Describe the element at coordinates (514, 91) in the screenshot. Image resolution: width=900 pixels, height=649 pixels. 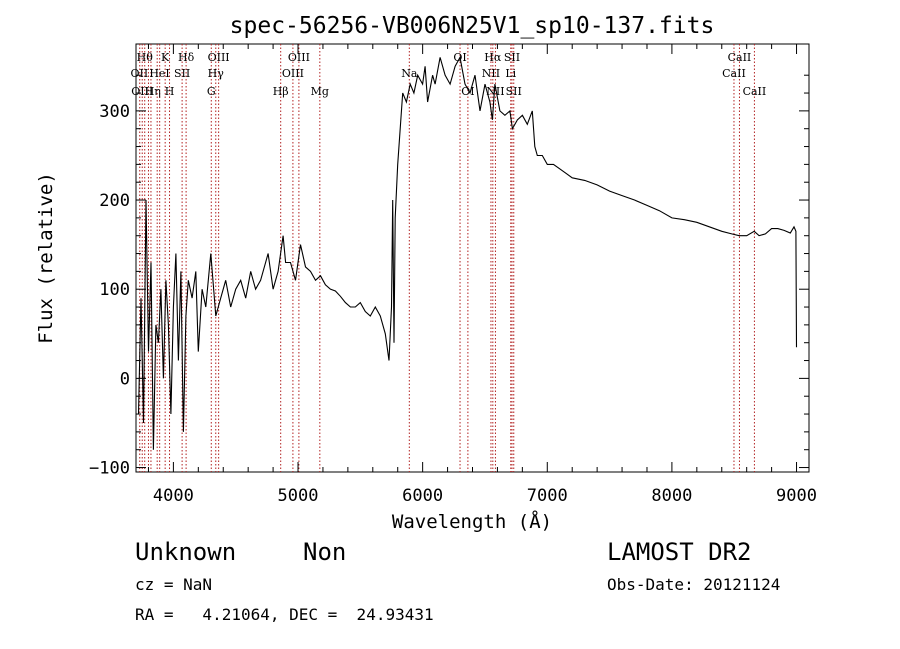
I see `spectral-line-label-24: SII` at that location.